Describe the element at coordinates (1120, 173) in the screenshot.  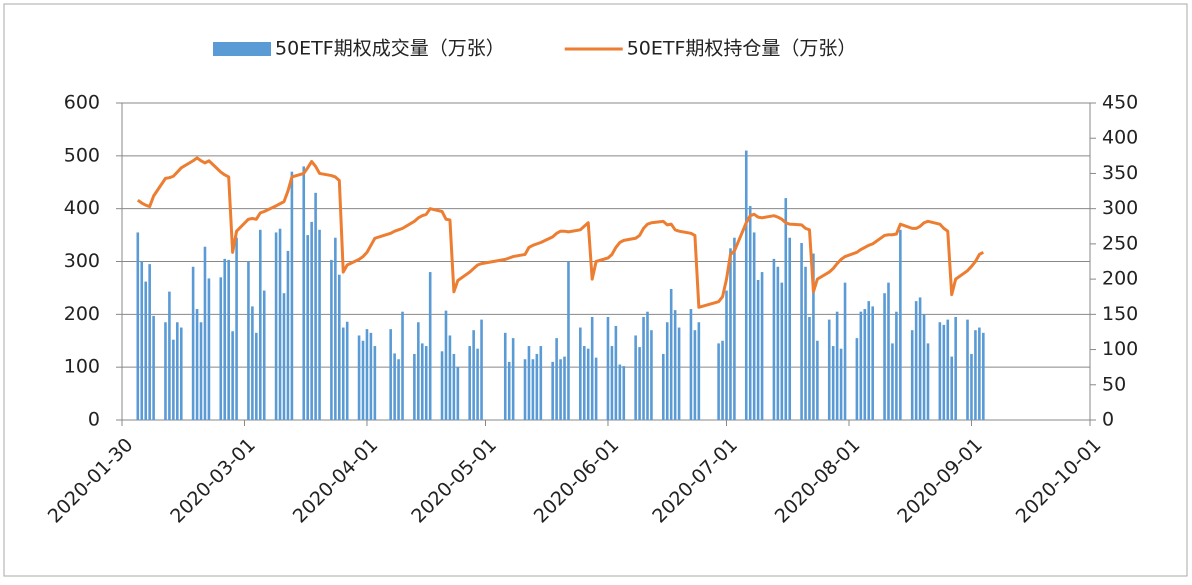
I see `y2-tick-label: 350` at that location.